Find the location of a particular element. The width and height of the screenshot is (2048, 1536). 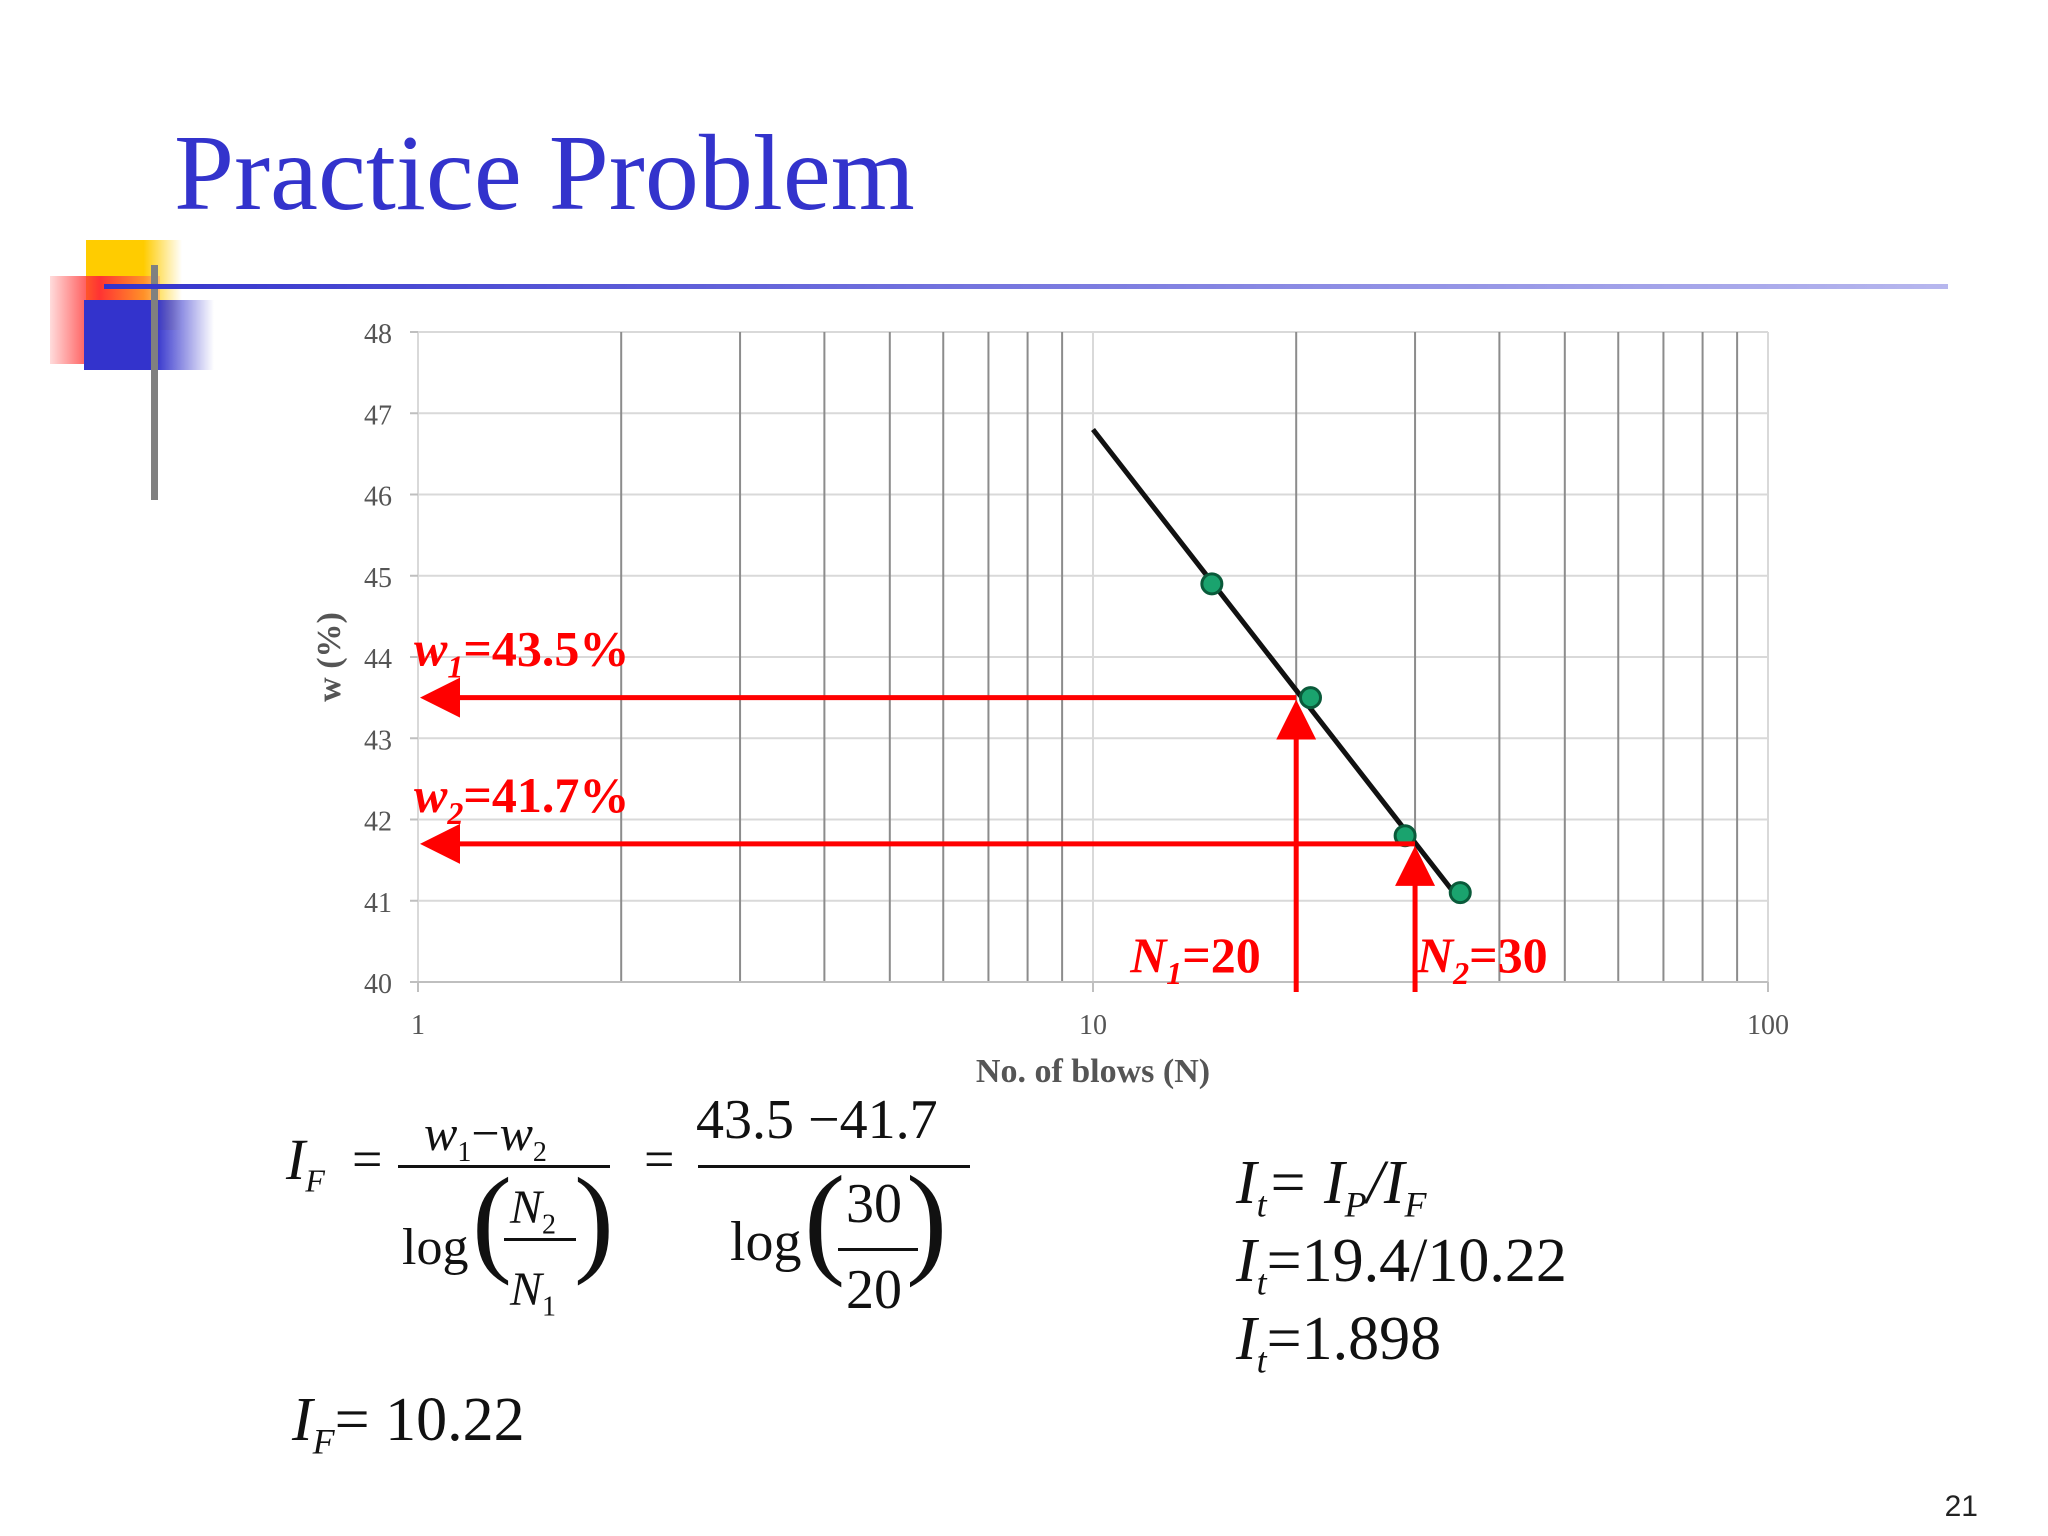

eq-if-sub: F is located at coordinates (315, 1180).